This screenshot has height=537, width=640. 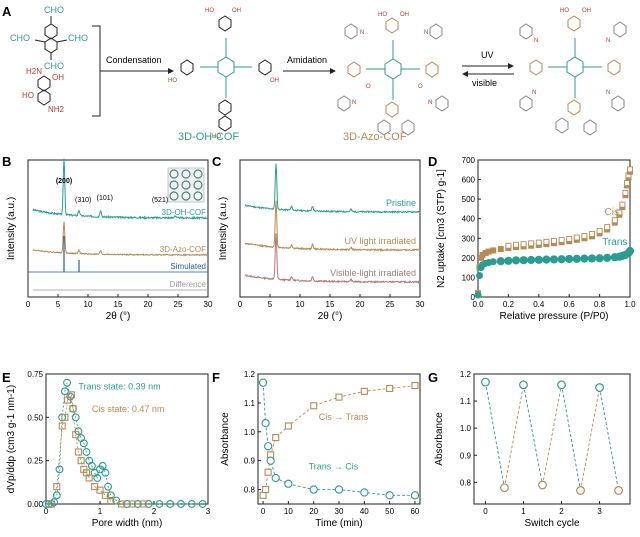 I want to click on x-tick-label: 50, so click(x=389, y=511).